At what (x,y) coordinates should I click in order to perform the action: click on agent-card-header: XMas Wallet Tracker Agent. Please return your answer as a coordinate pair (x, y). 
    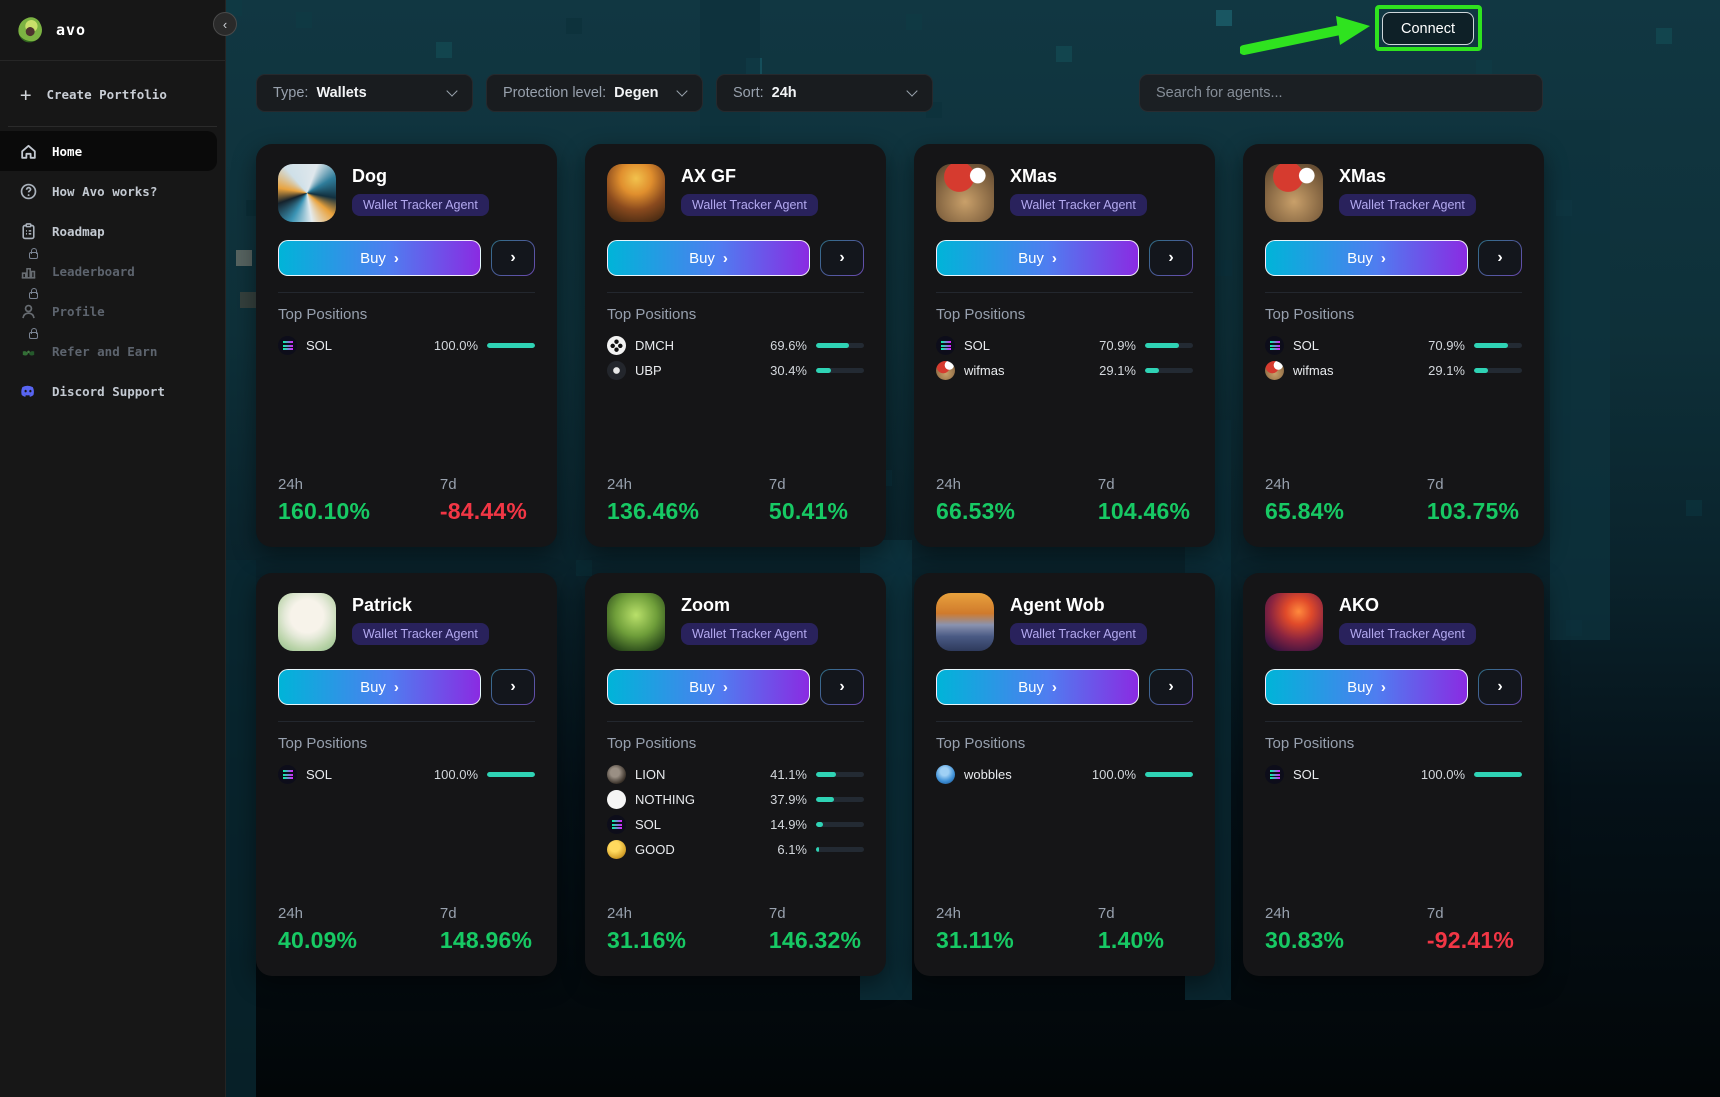
    Looking at the image, I should click on (1064, 193).